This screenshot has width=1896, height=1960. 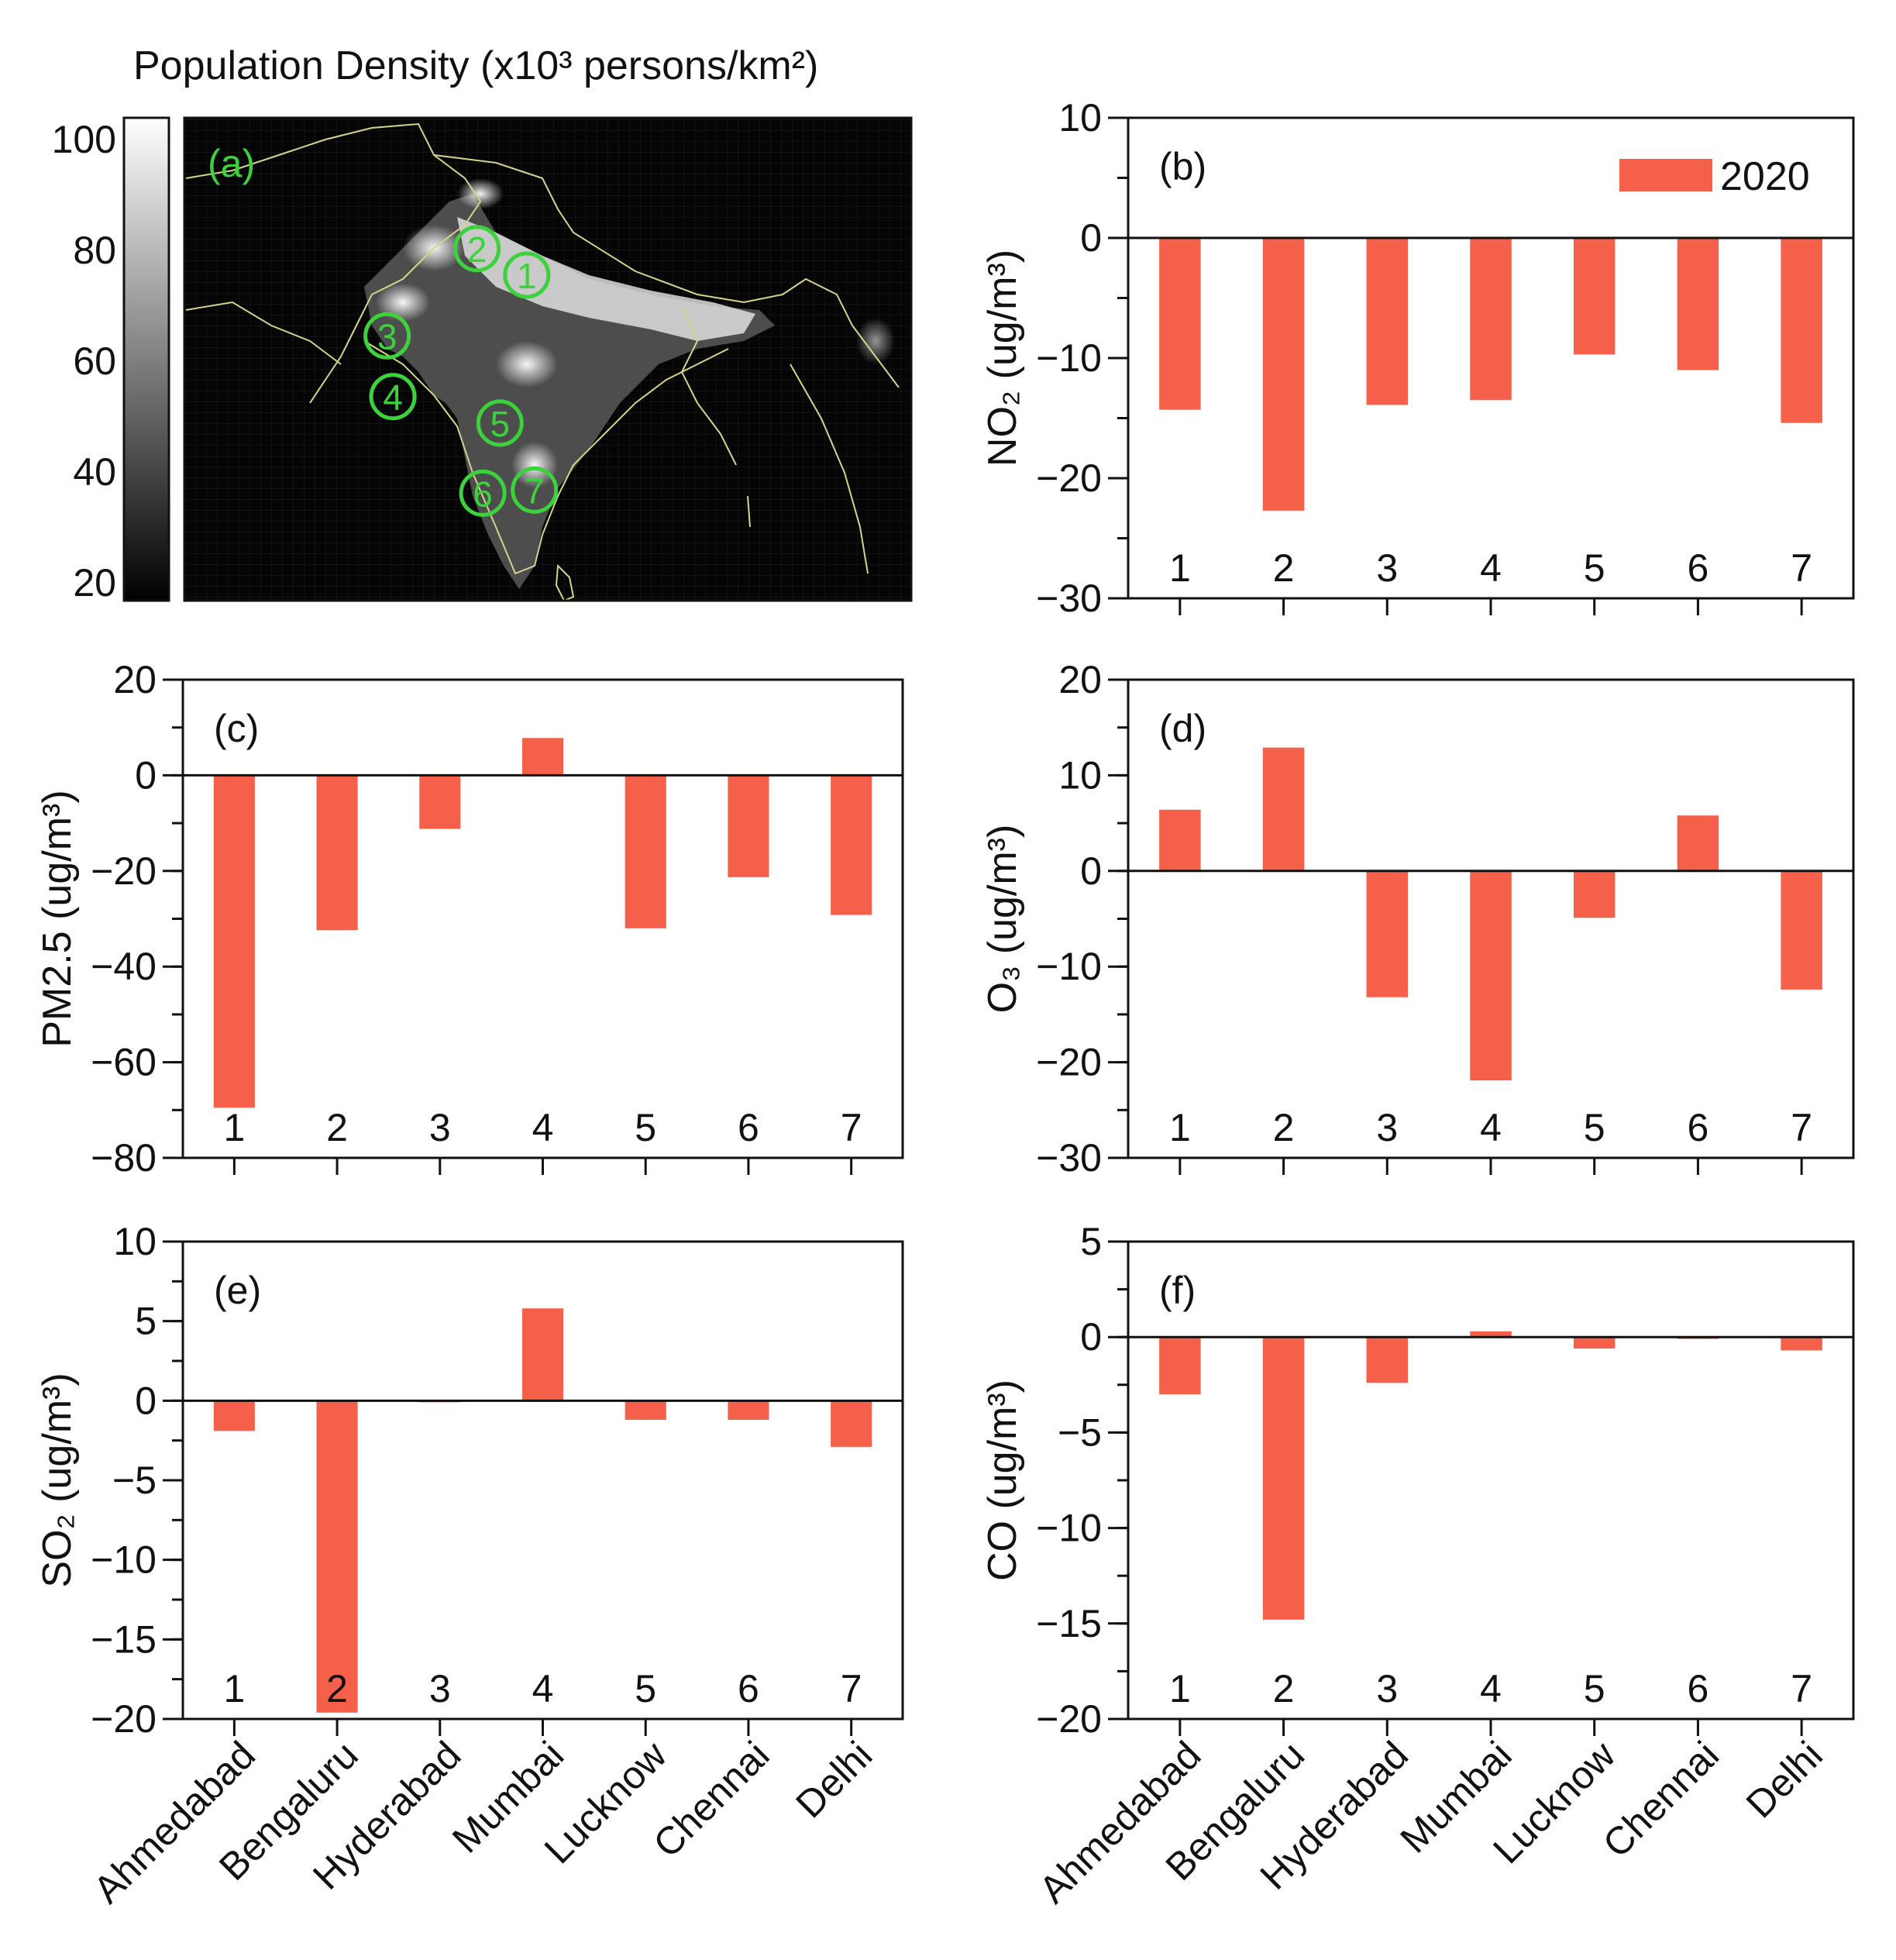 I want to click on y-axis-label: CO (ug/m³), so click(x=1002, y=1480).